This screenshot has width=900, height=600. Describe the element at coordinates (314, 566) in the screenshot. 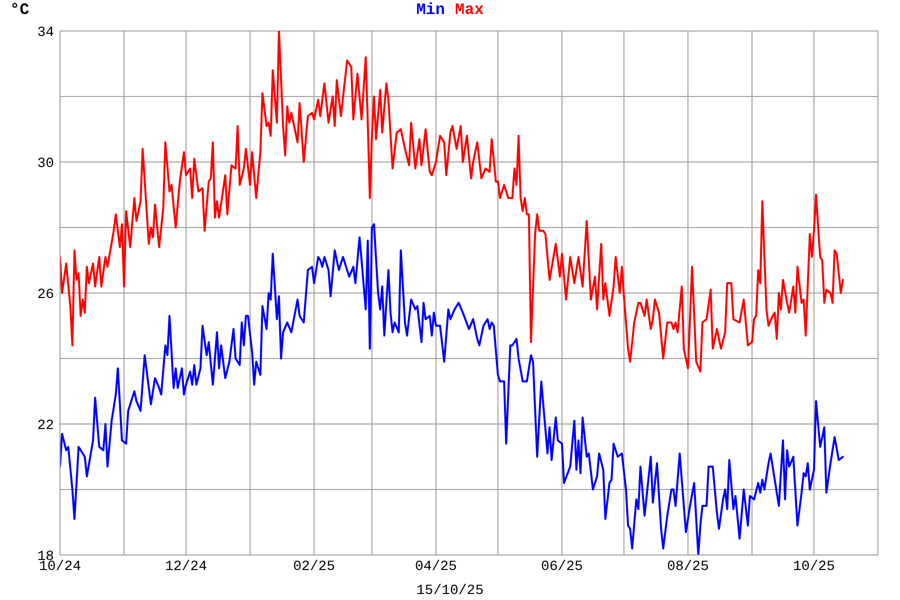

I see `x-tick-label: 02/25` at that location.